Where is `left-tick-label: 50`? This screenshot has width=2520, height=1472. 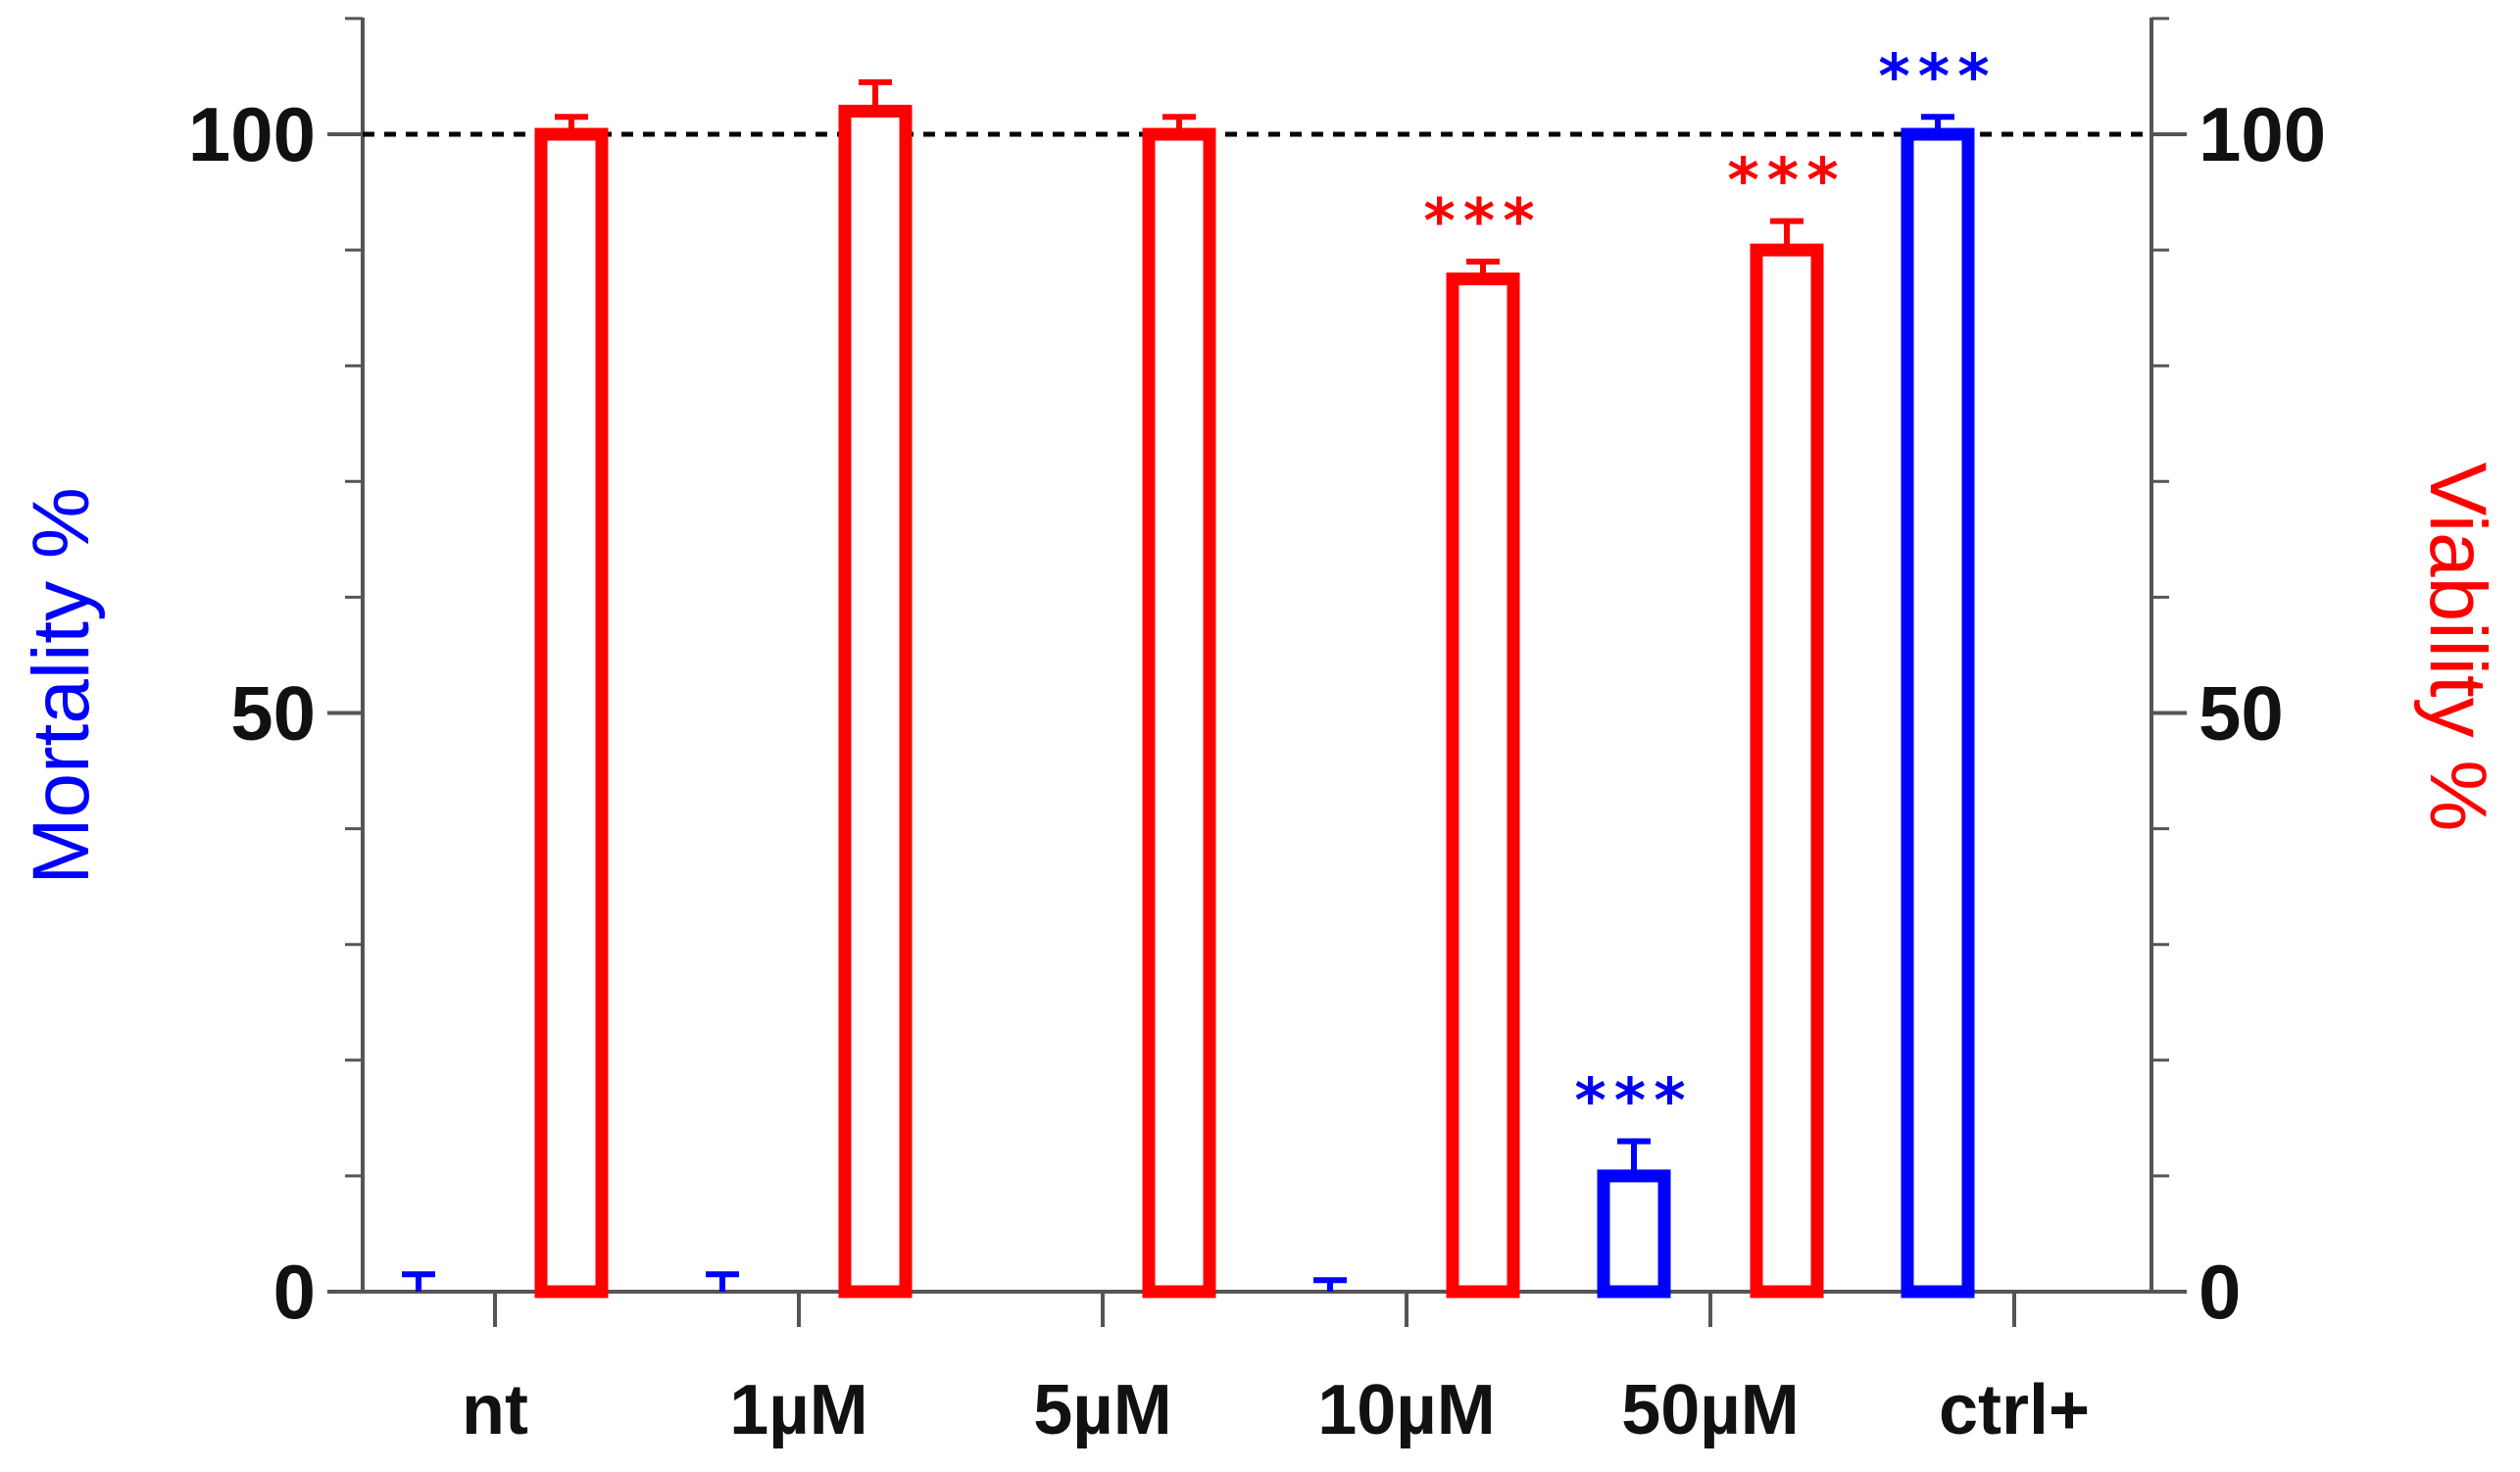 left-tick-label: 50 is located at coordinates (273, 713).